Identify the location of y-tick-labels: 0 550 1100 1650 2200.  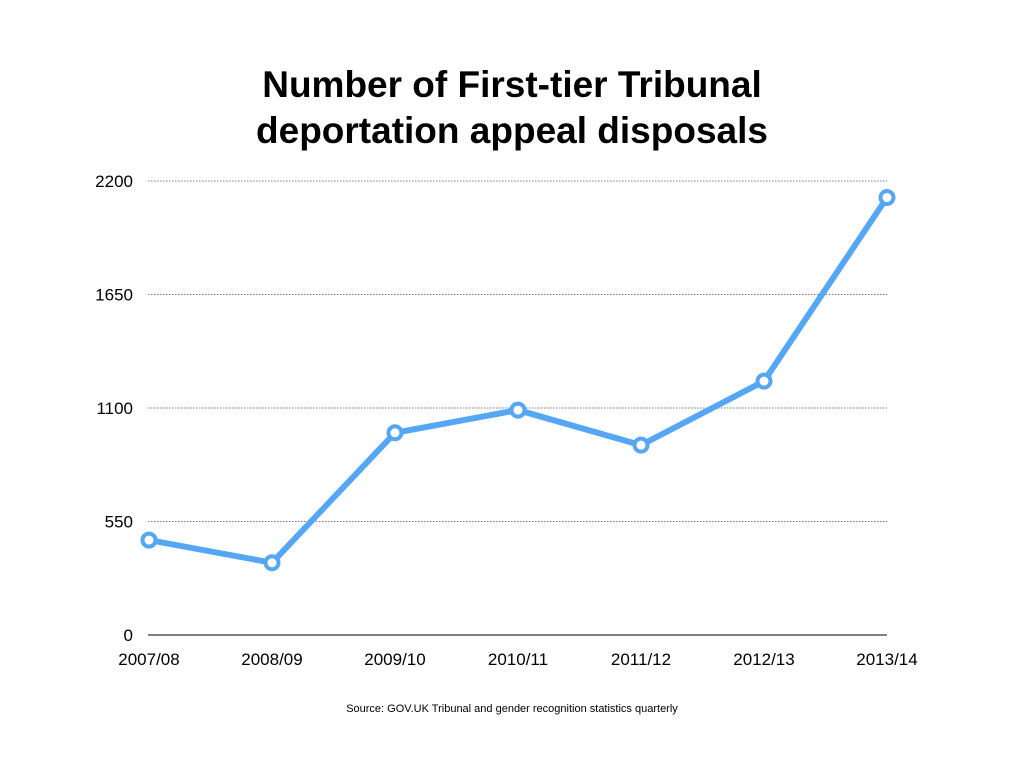
(114, 408).